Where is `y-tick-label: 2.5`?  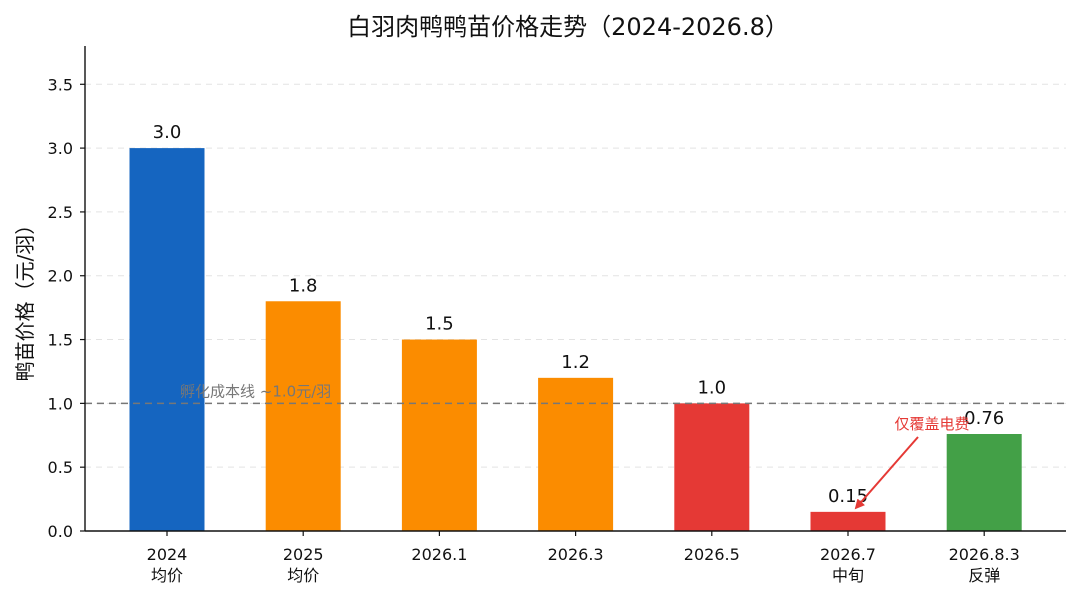 y-tick-label: 2.5 is located at coordinates (60, 212).